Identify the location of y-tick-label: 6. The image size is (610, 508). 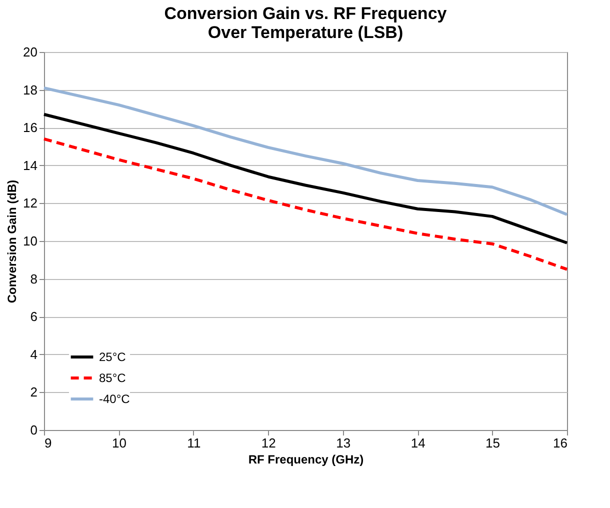
(34, 316).